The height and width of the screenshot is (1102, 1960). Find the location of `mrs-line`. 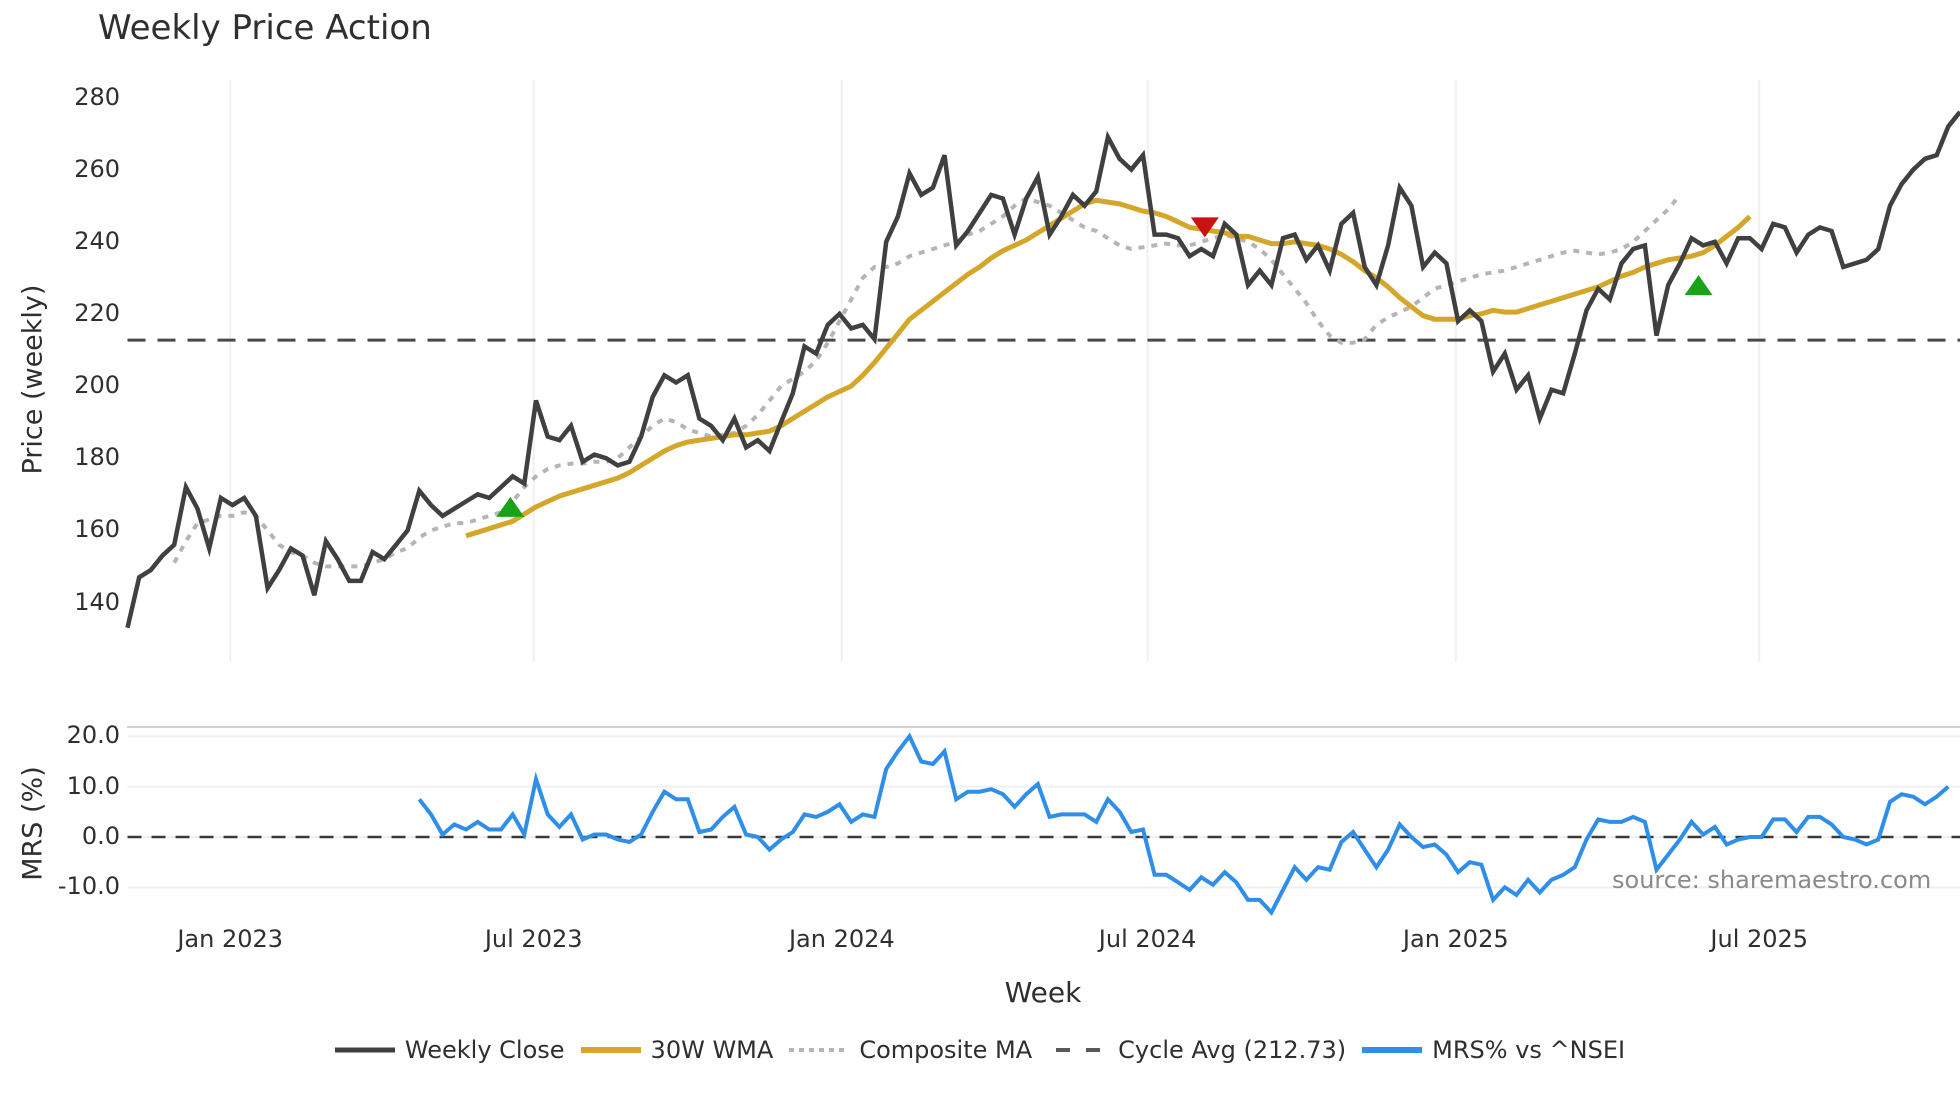

mrs-line is located at coordinates (1183, 824).